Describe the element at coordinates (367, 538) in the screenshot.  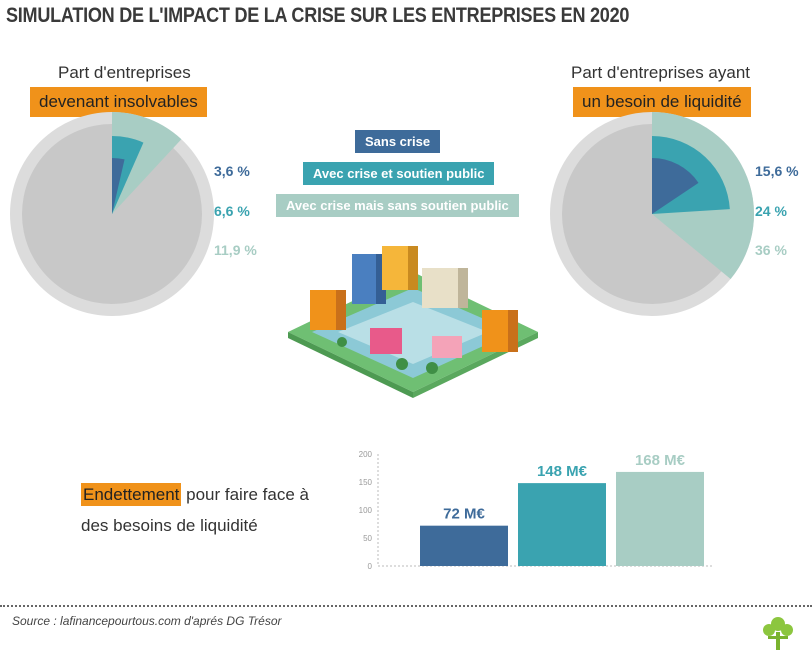
I see `bar-y-tick-50: 50` at that location.